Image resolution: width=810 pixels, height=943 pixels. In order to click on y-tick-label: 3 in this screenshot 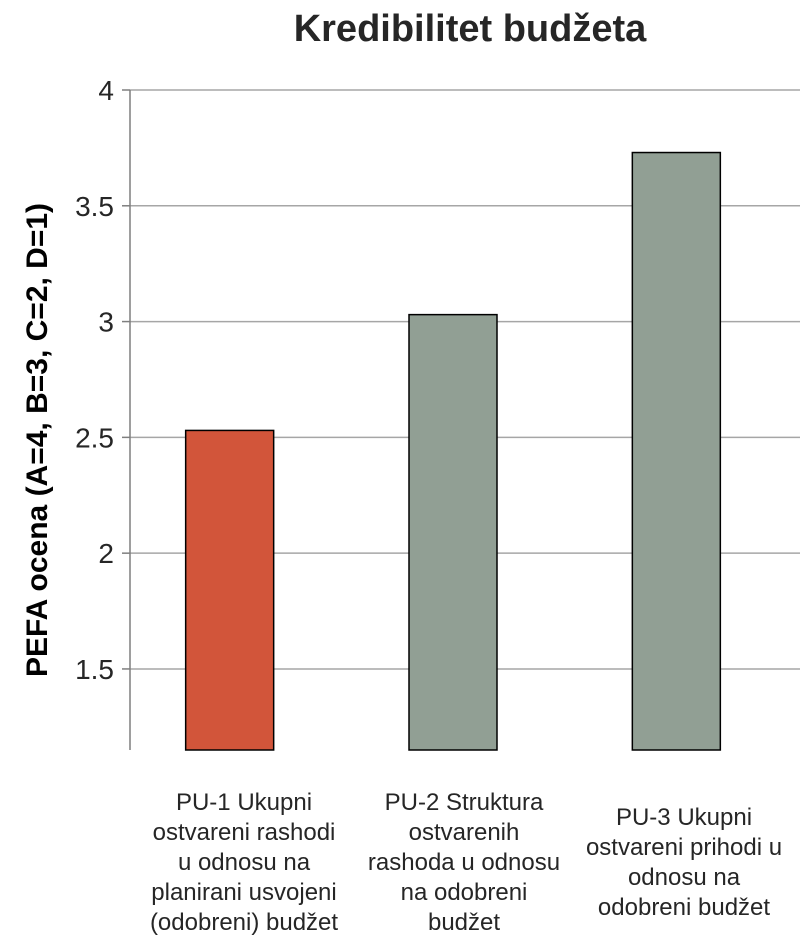, I will do `click(106, 322)`.